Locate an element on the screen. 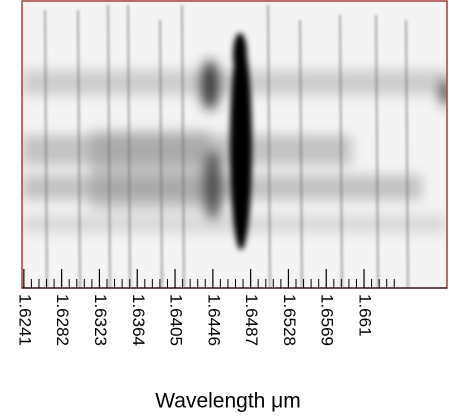  x-tick-label: 1.6446 is located at coordinates (213, 320).